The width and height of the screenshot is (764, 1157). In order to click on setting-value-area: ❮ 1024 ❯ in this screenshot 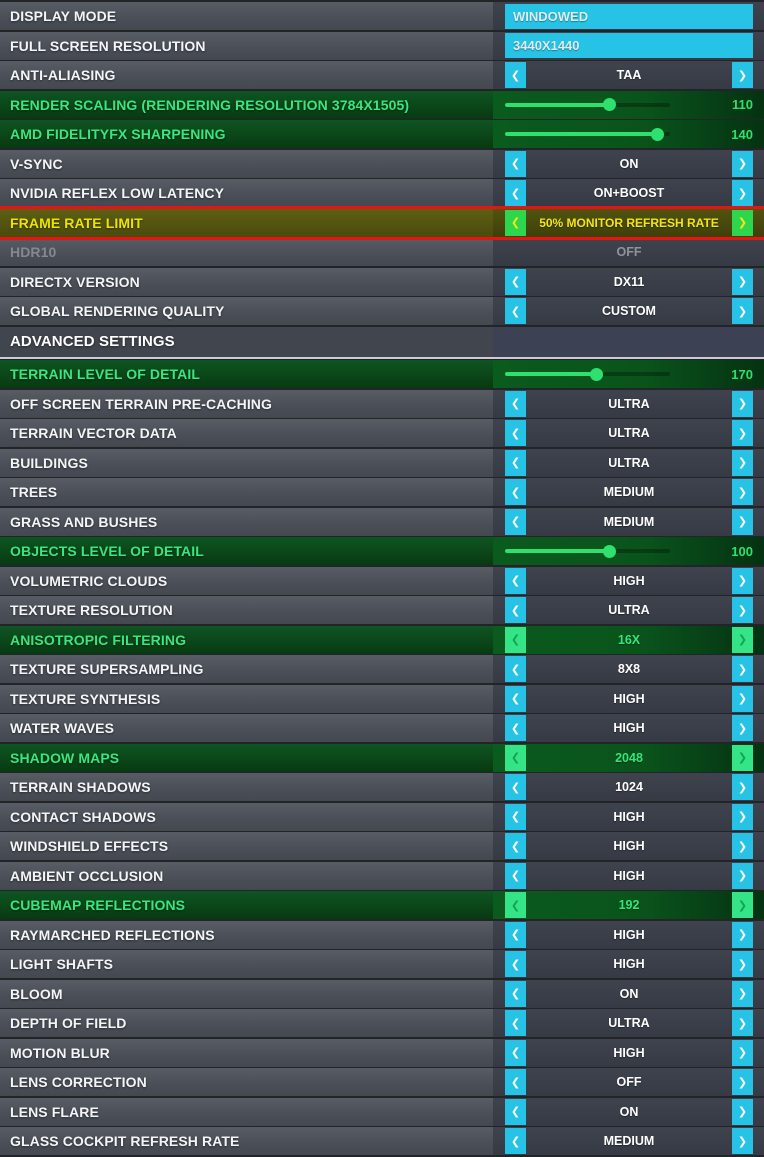, I will do `click(628, 787)`.